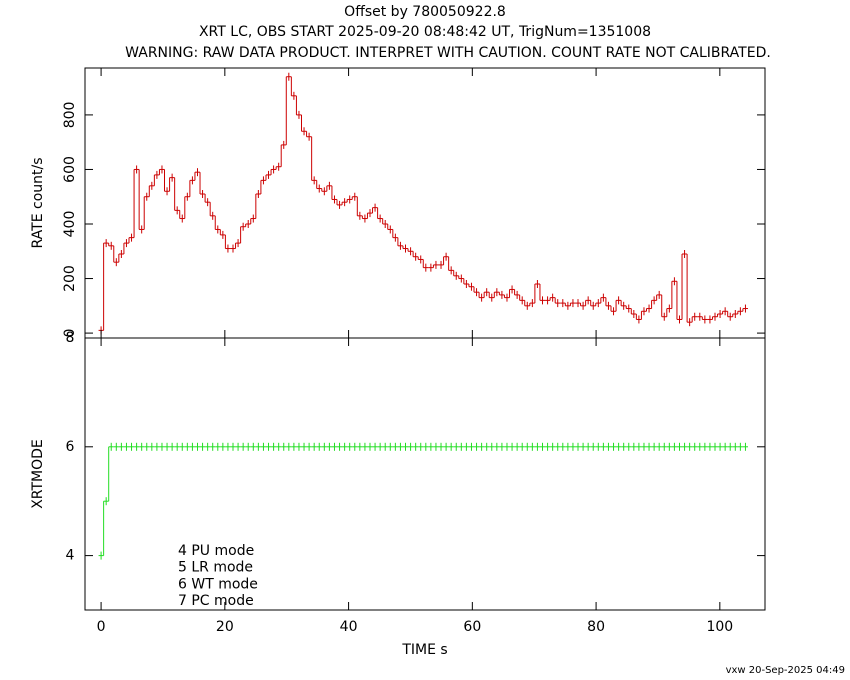 The width and height of the screenshot is (850, 680). I want to click on y-tick-label: 600, so click(70, 169).